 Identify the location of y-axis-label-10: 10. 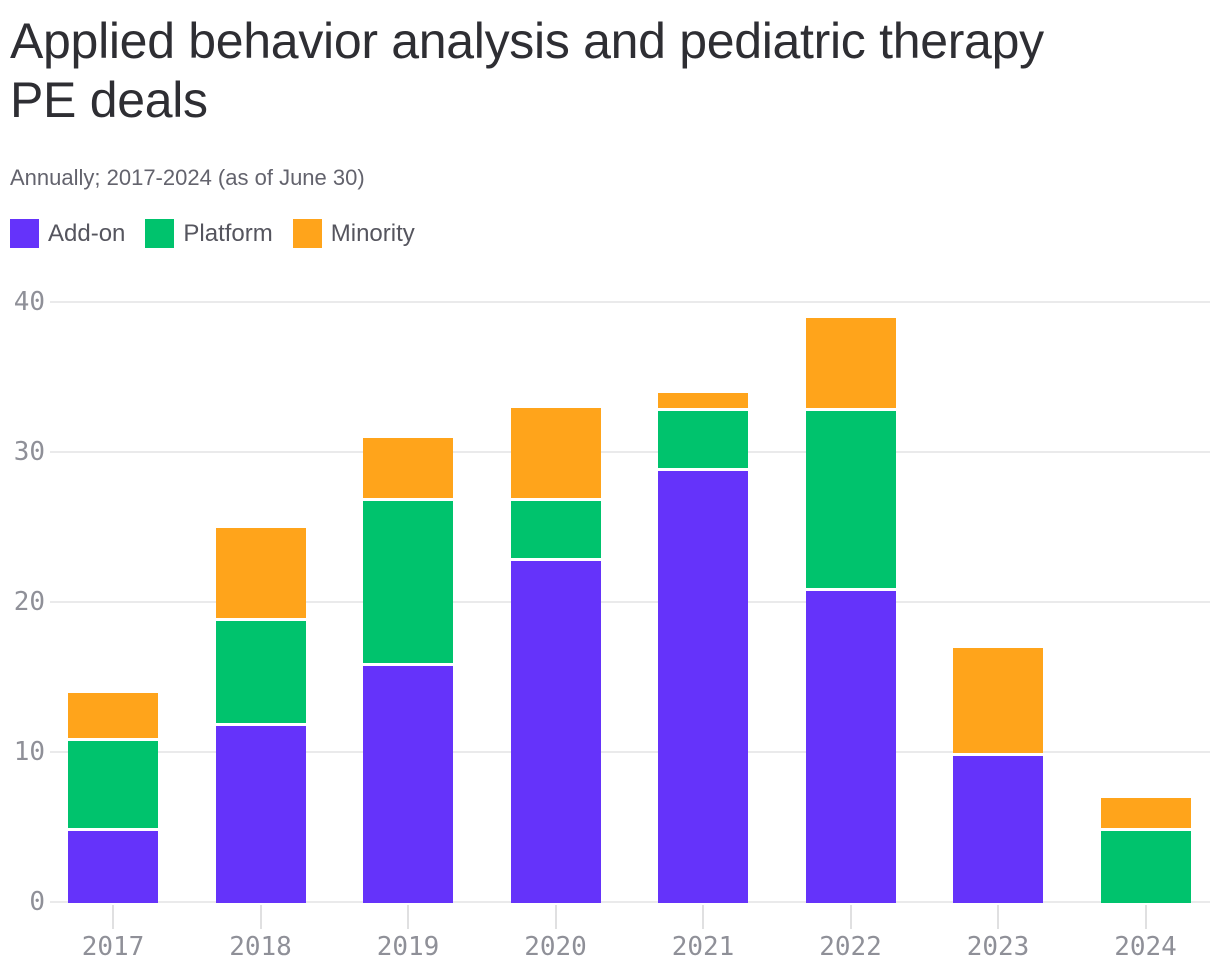
(29, 752).